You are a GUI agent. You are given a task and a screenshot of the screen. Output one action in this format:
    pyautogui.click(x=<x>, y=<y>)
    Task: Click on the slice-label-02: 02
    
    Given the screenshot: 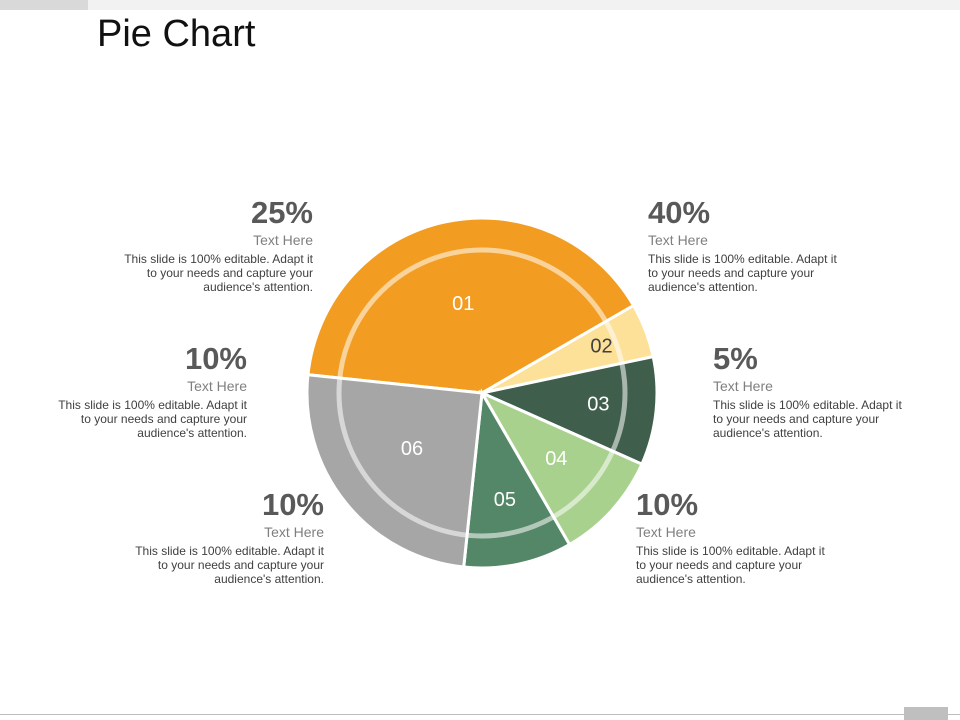 What is the action you would take?
    pyautogui.click(x=601, y=346)
    